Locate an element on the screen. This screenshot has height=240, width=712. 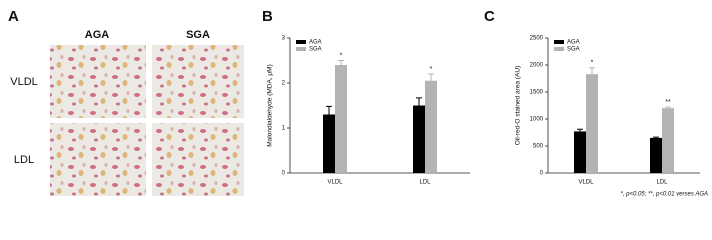
y-tick-label: 1000 is located at coordinates (537, 120).